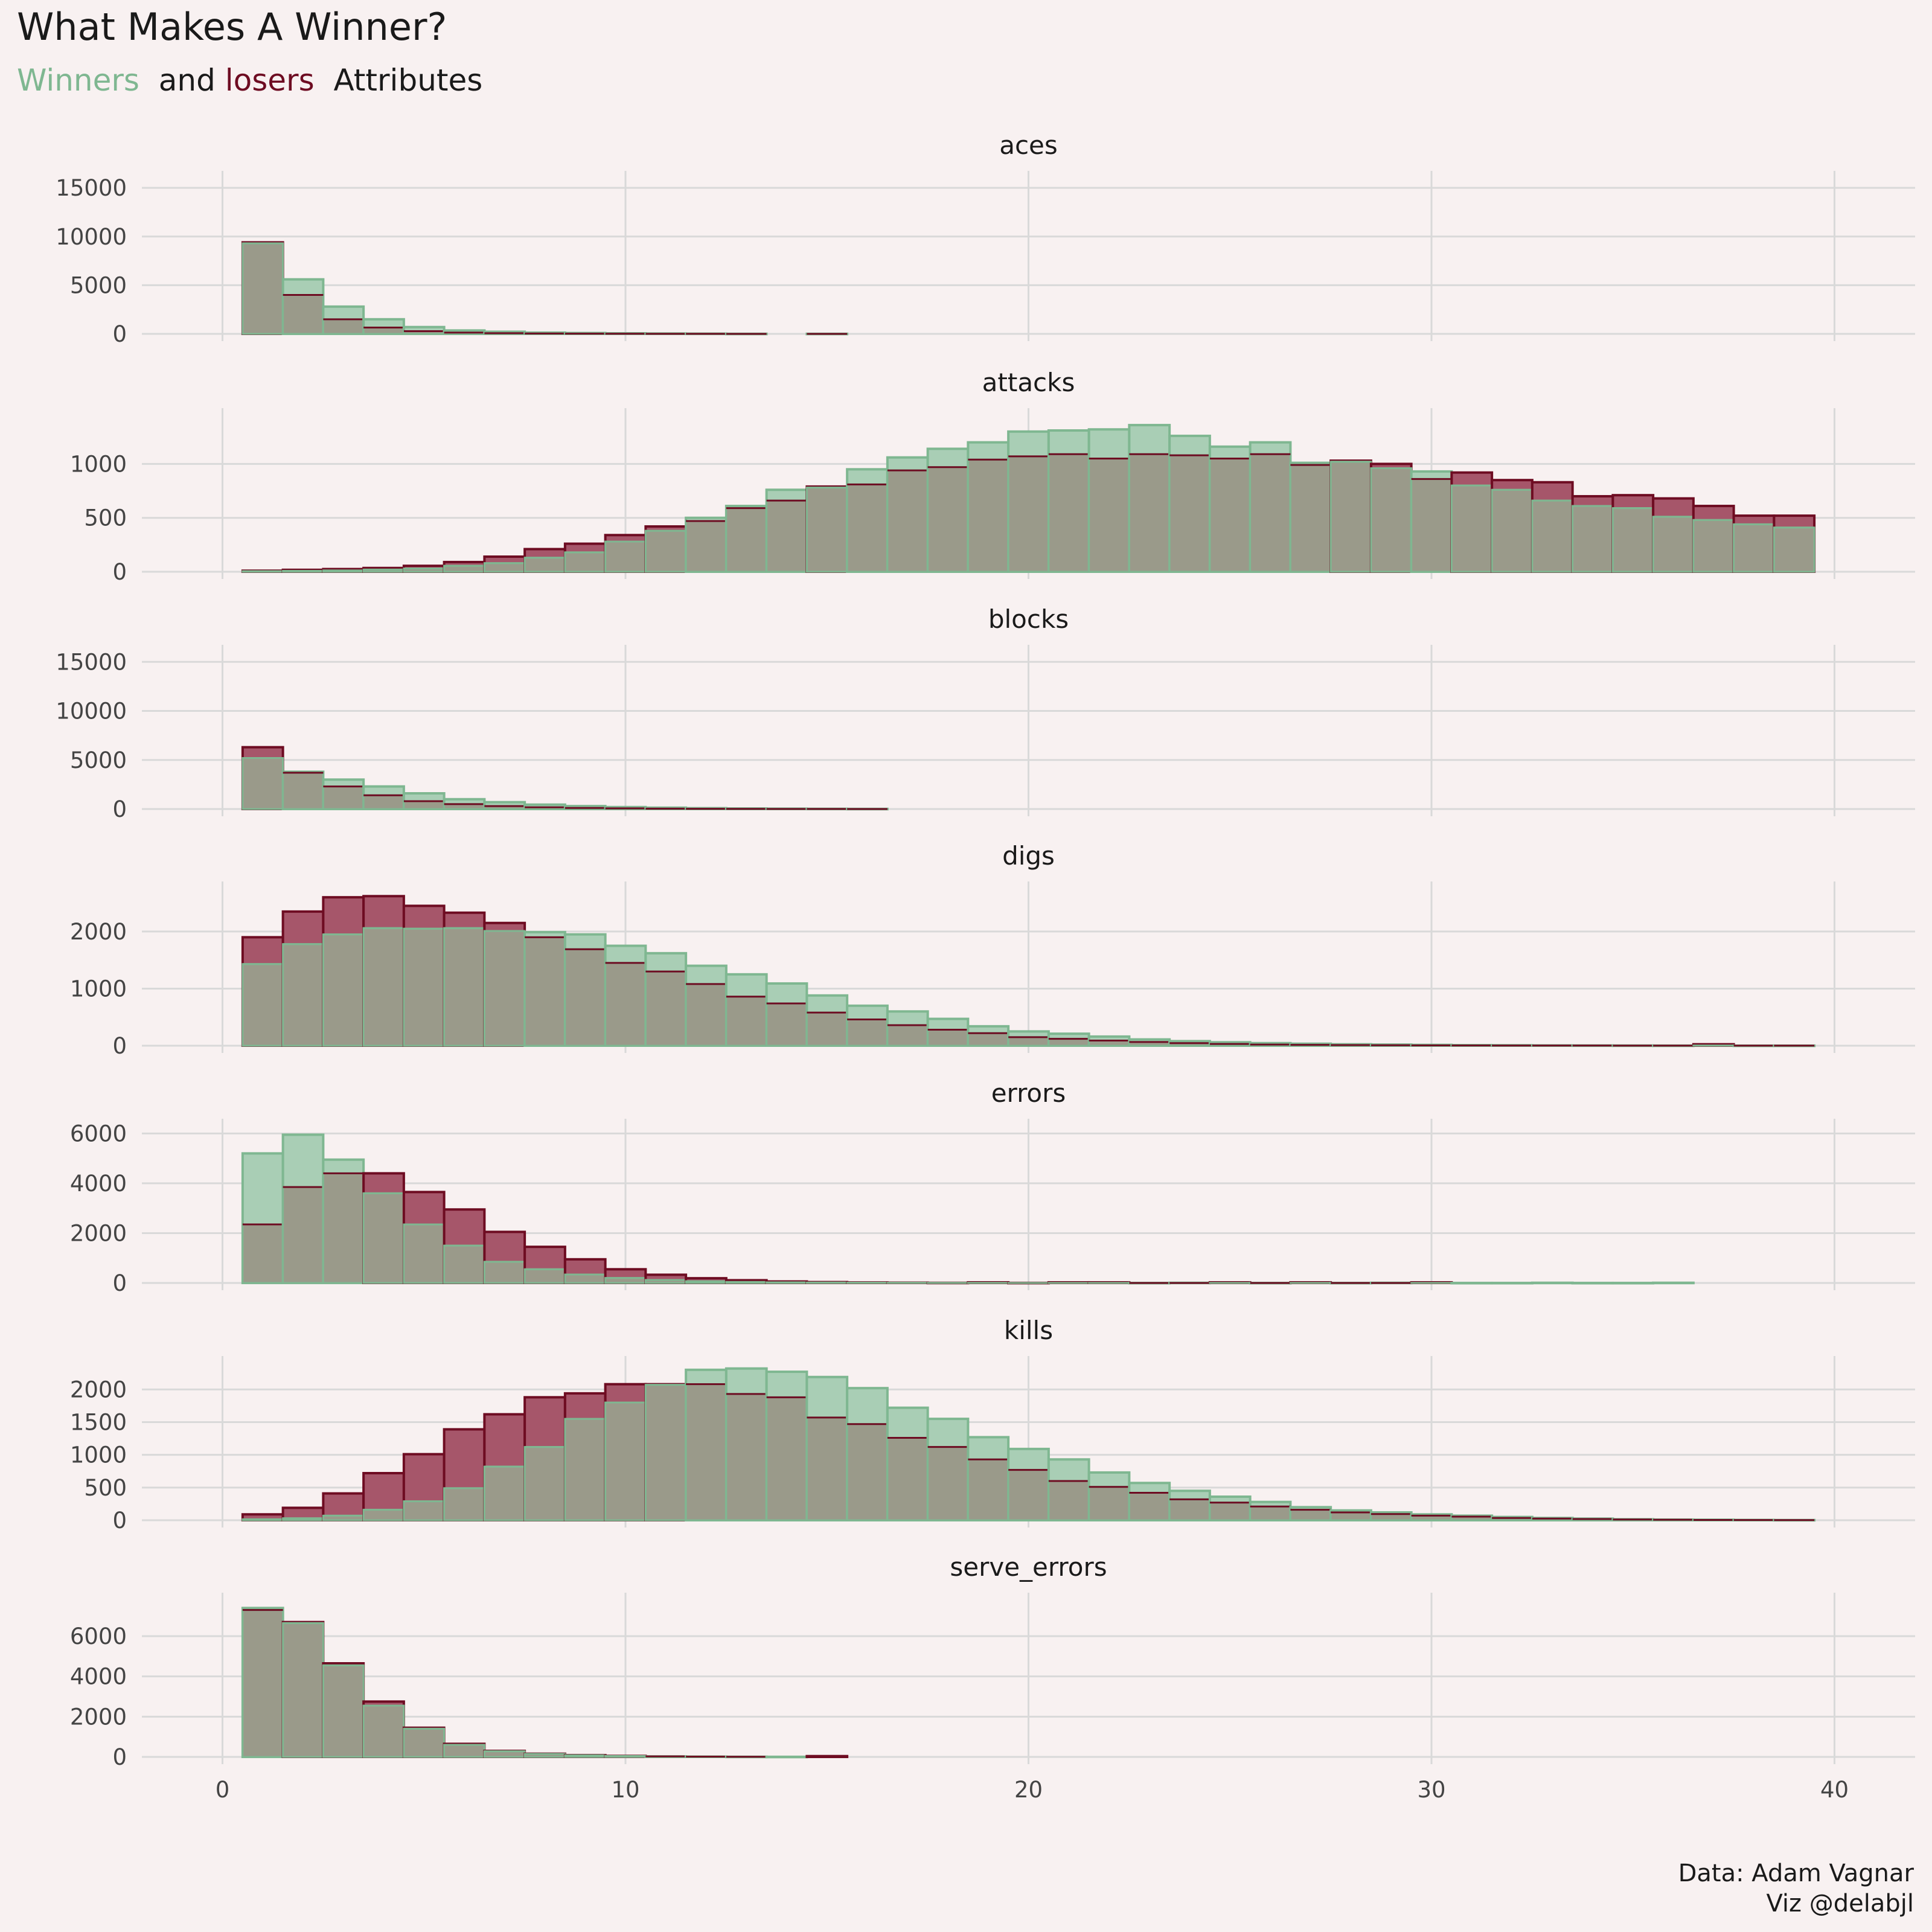 This screenshot has width=1932, height=1932. Describe the element at coordinates (99, 285) in the screenshot. I see `y-tick-label: 5000` at that location.